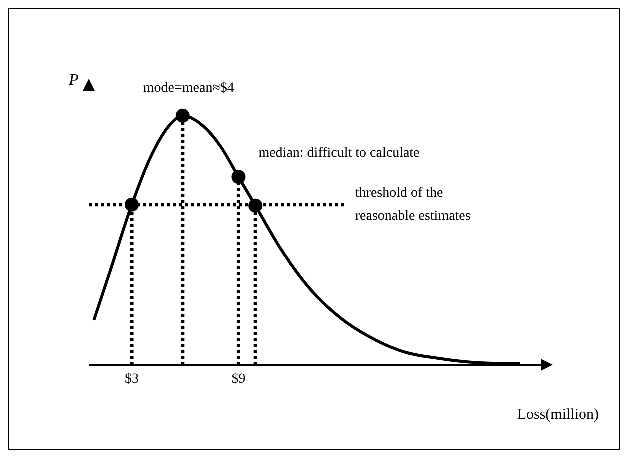  What do you see at coordinates (73, 80) in the screenshot?
I see `y-axis-title: P` at bounding box center [73, 80].